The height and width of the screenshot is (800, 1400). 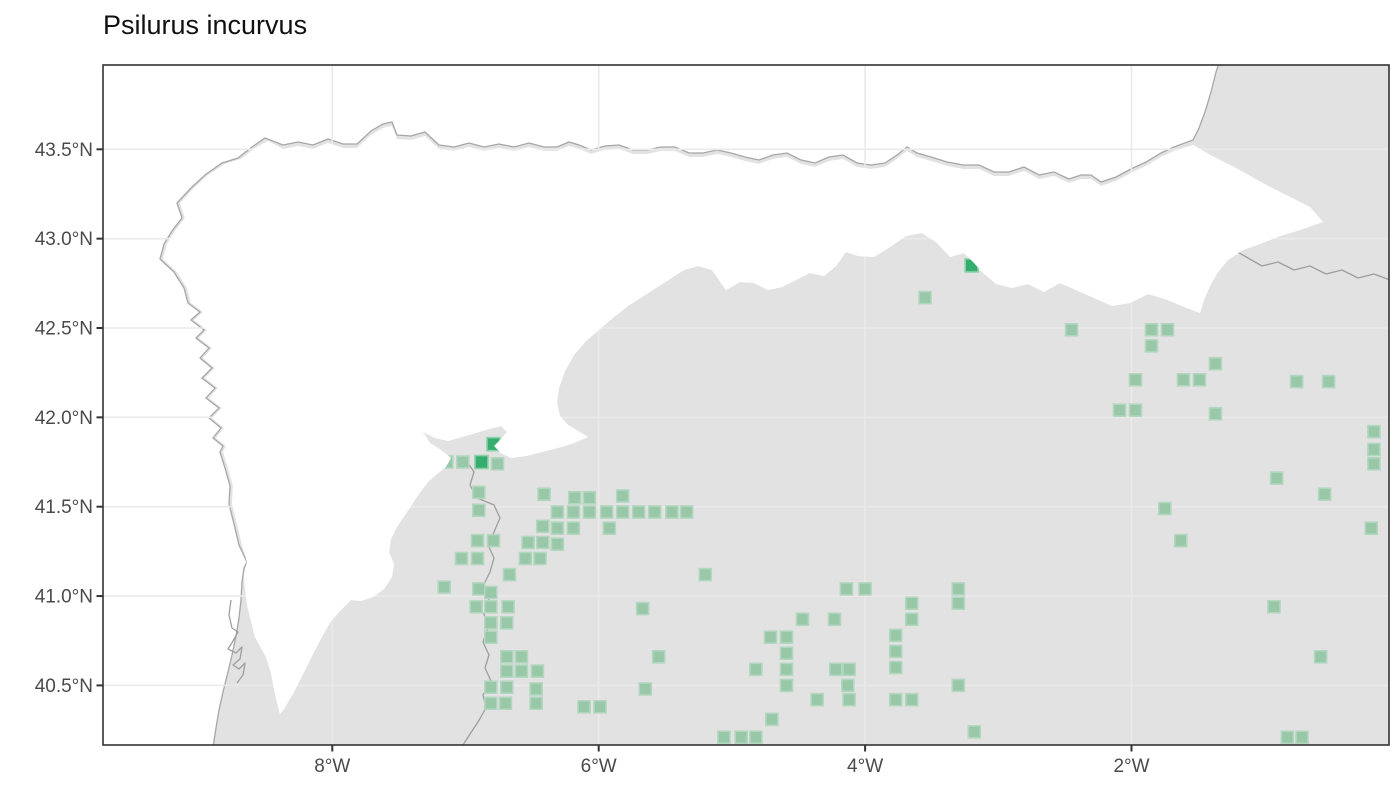 What do you see at coordinates (205, 25) in the screenshot?
I see `figure-title: Psilurus incurvus` at bounding box center [205, 25].